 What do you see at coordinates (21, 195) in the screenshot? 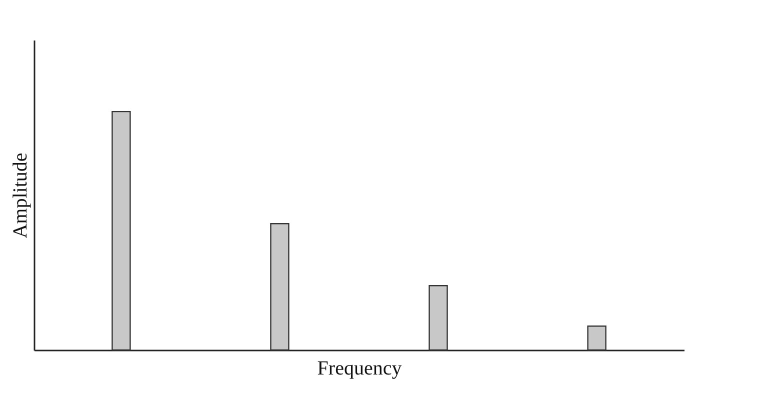
I see `y-axis-title: Amplitude` at bounding box center [21, 195].